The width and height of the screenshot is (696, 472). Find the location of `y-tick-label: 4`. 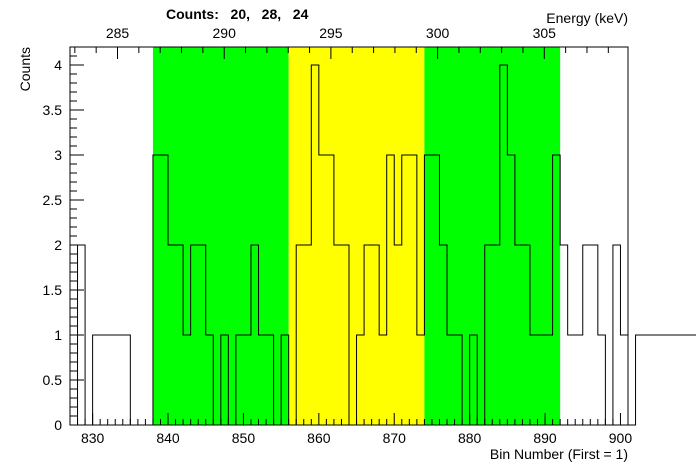

y-tick-label: 4 is located at coordinates (58, 65).